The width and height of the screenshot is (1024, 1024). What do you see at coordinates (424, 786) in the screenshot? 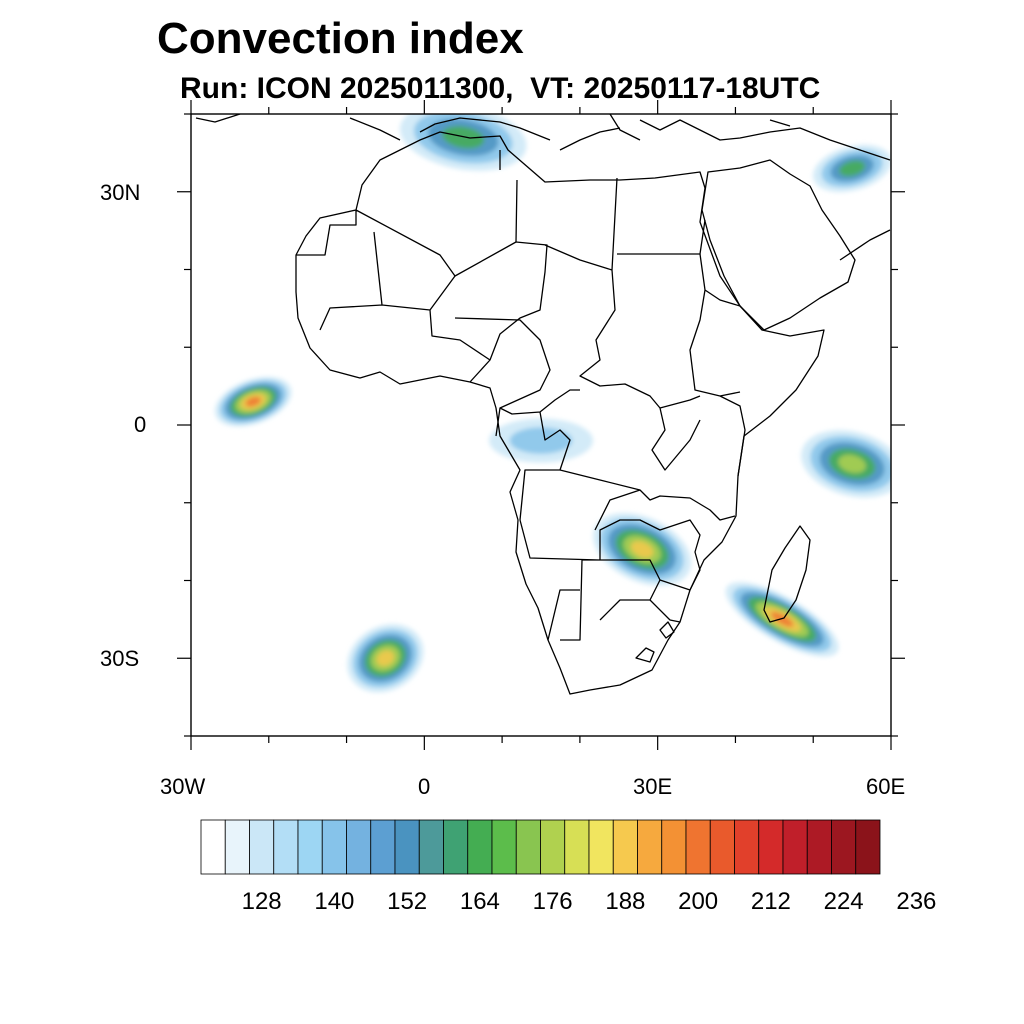
I see `lon-label-0: 0` at bounding box center [424, 786].